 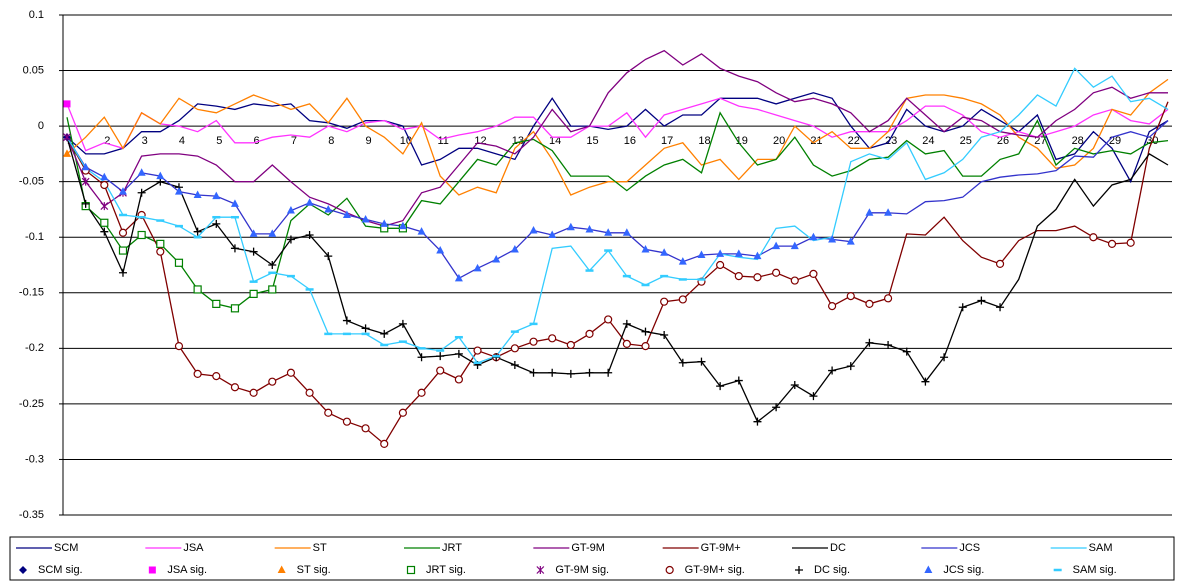 I want to click on legend-label: GT-9M+ sig., so click(x=715, y=570).